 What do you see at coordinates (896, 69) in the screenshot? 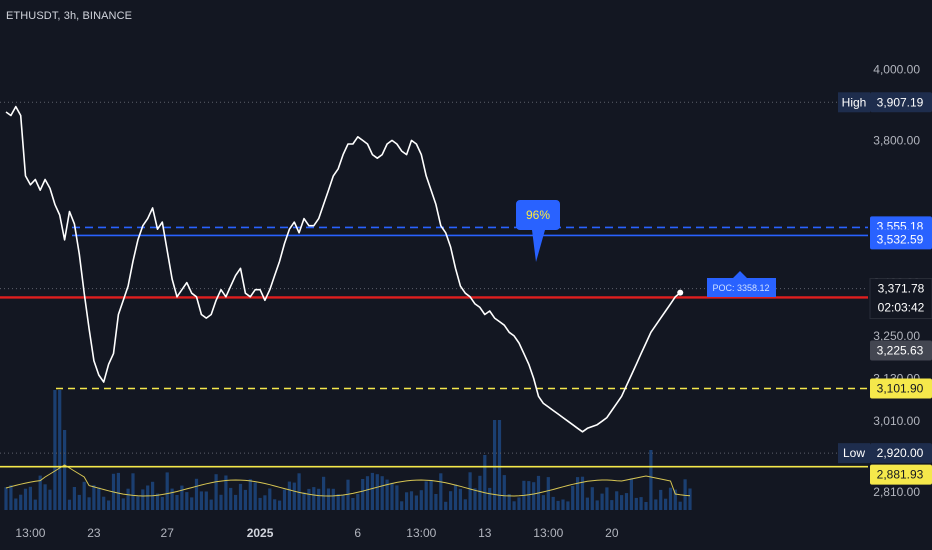
I see `y-tick-label: 4,000.00` at bounding box center [896, 69].